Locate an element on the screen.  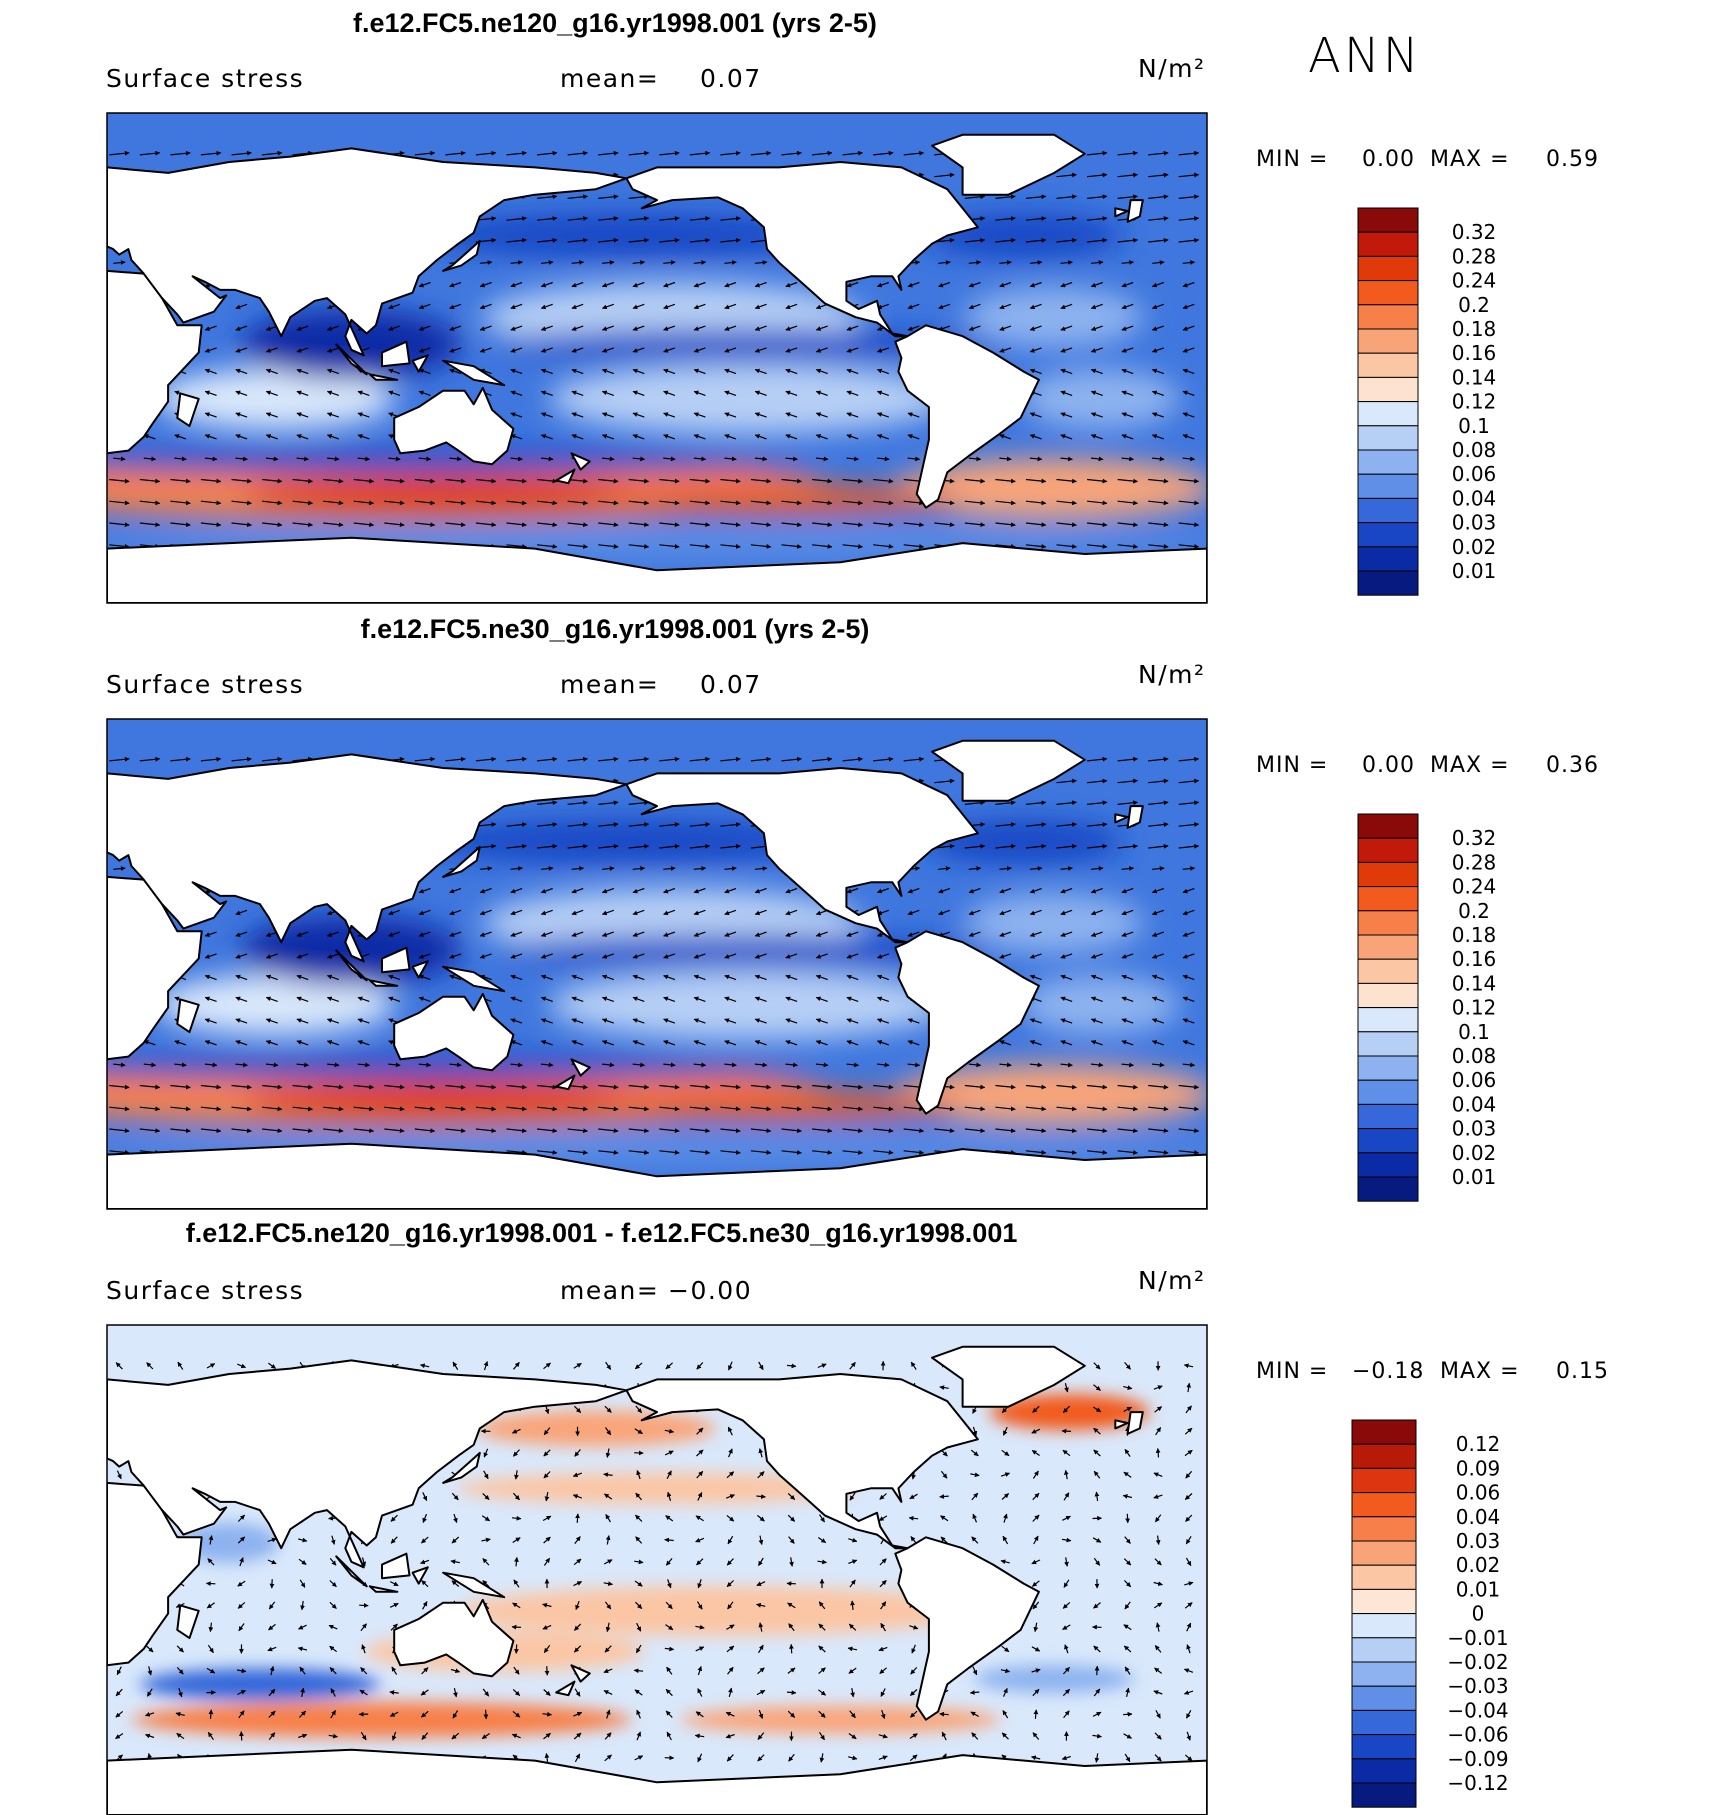
colorbar-level-label: 0.28 is located at coordinates (1474, 256).